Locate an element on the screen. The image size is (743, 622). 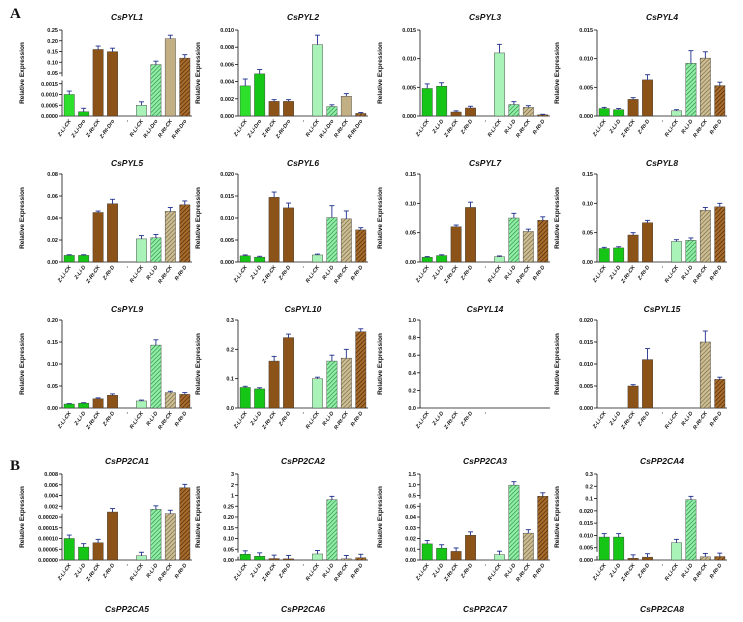
panel-label-a: A is located at coordinates (15, 14).